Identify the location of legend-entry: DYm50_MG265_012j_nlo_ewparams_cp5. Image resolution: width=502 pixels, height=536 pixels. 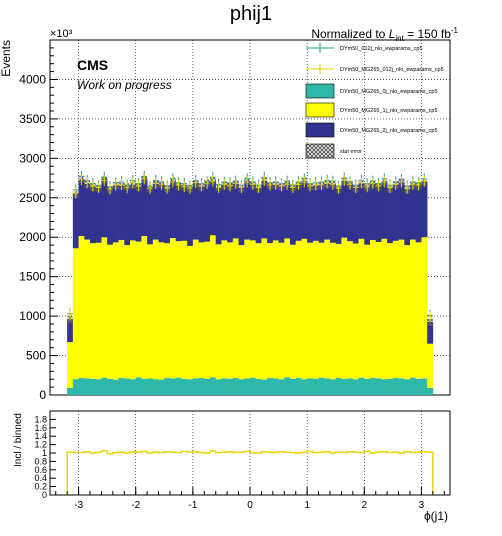
(375, 69).